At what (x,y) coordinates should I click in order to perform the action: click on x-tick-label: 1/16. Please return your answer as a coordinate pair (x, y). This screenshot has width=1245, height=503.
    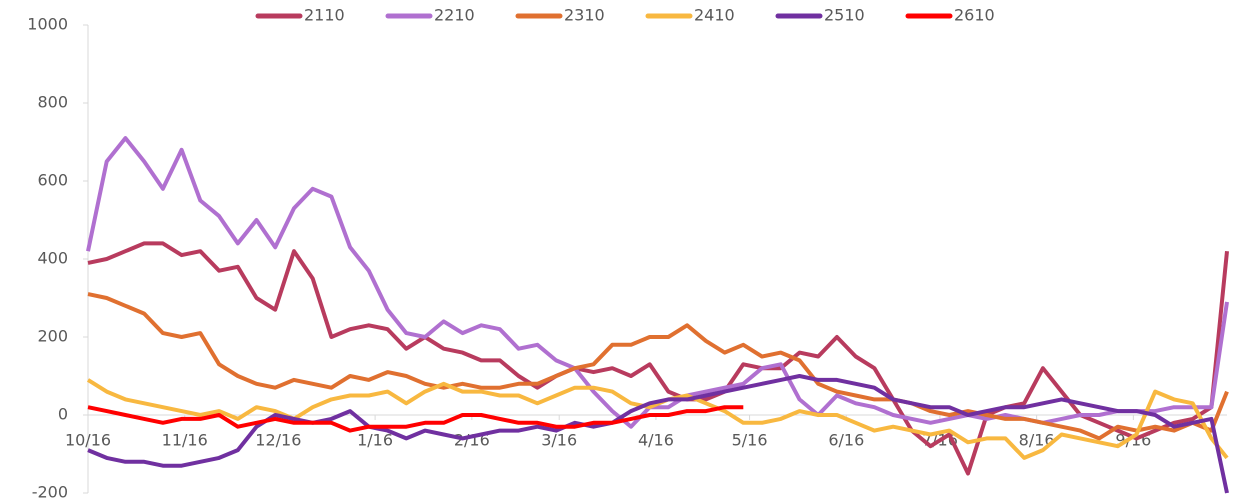
    Looking at the image, I should click on (375, 440).